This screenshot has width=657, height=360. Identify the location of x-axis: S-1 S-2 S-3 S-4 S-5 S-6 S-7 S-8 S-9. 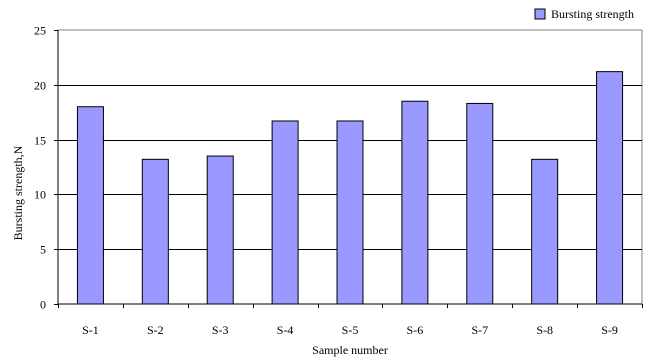
(350, 320).